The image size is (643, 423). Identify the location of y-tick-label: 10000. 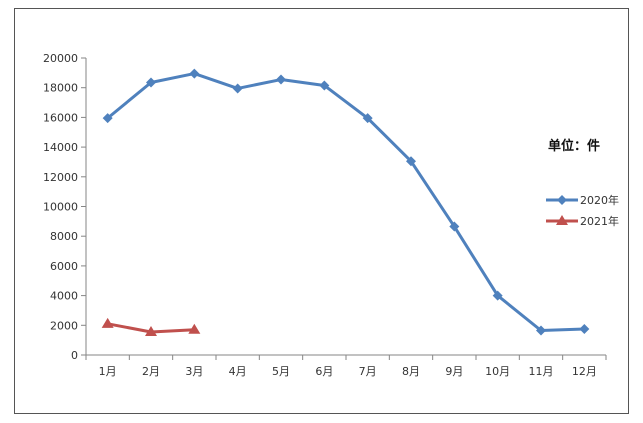
(60, 207).